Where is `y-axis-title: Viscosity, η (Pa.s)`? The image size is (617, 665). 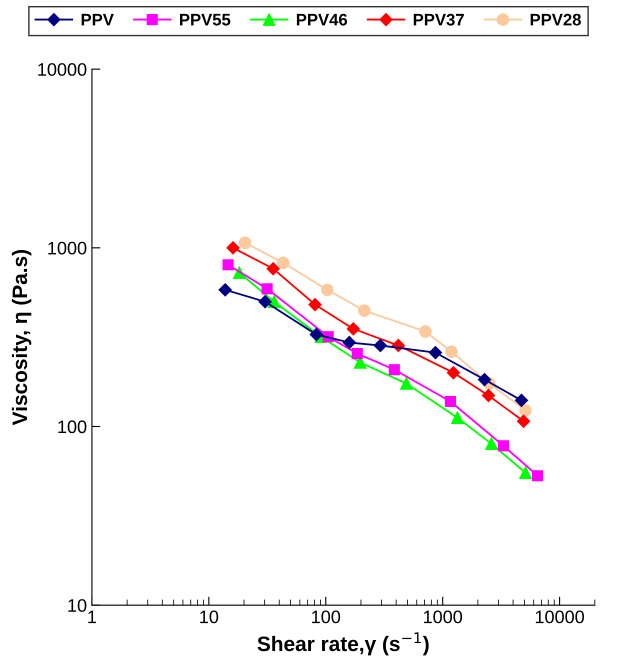
y-axis-title: Viscosity, η (Pa.s) is located at coordinates (22, 338).